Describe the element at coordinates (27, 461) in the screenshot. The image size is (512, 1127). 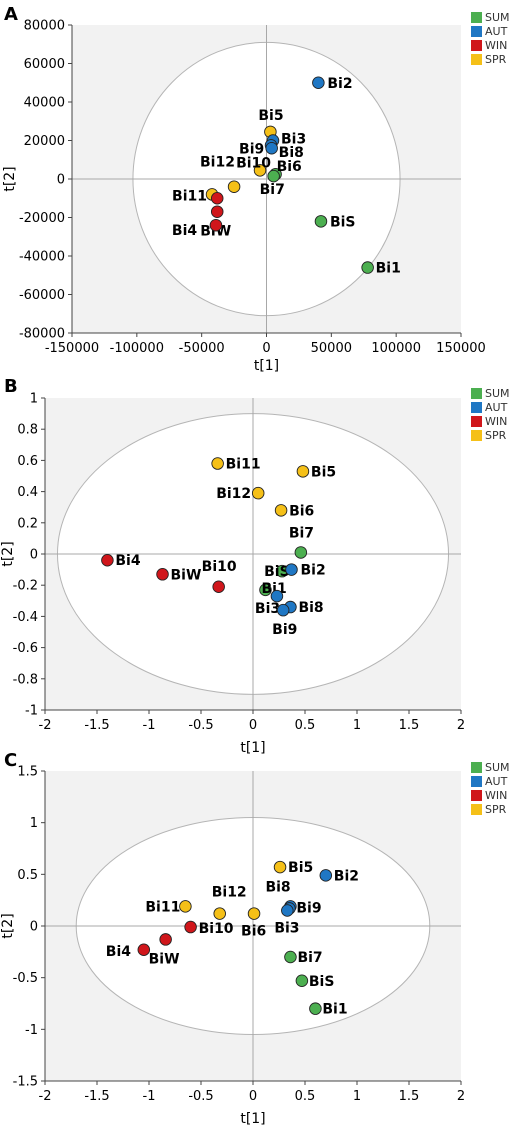
I see `y-tick-label: 0.6` at that location.